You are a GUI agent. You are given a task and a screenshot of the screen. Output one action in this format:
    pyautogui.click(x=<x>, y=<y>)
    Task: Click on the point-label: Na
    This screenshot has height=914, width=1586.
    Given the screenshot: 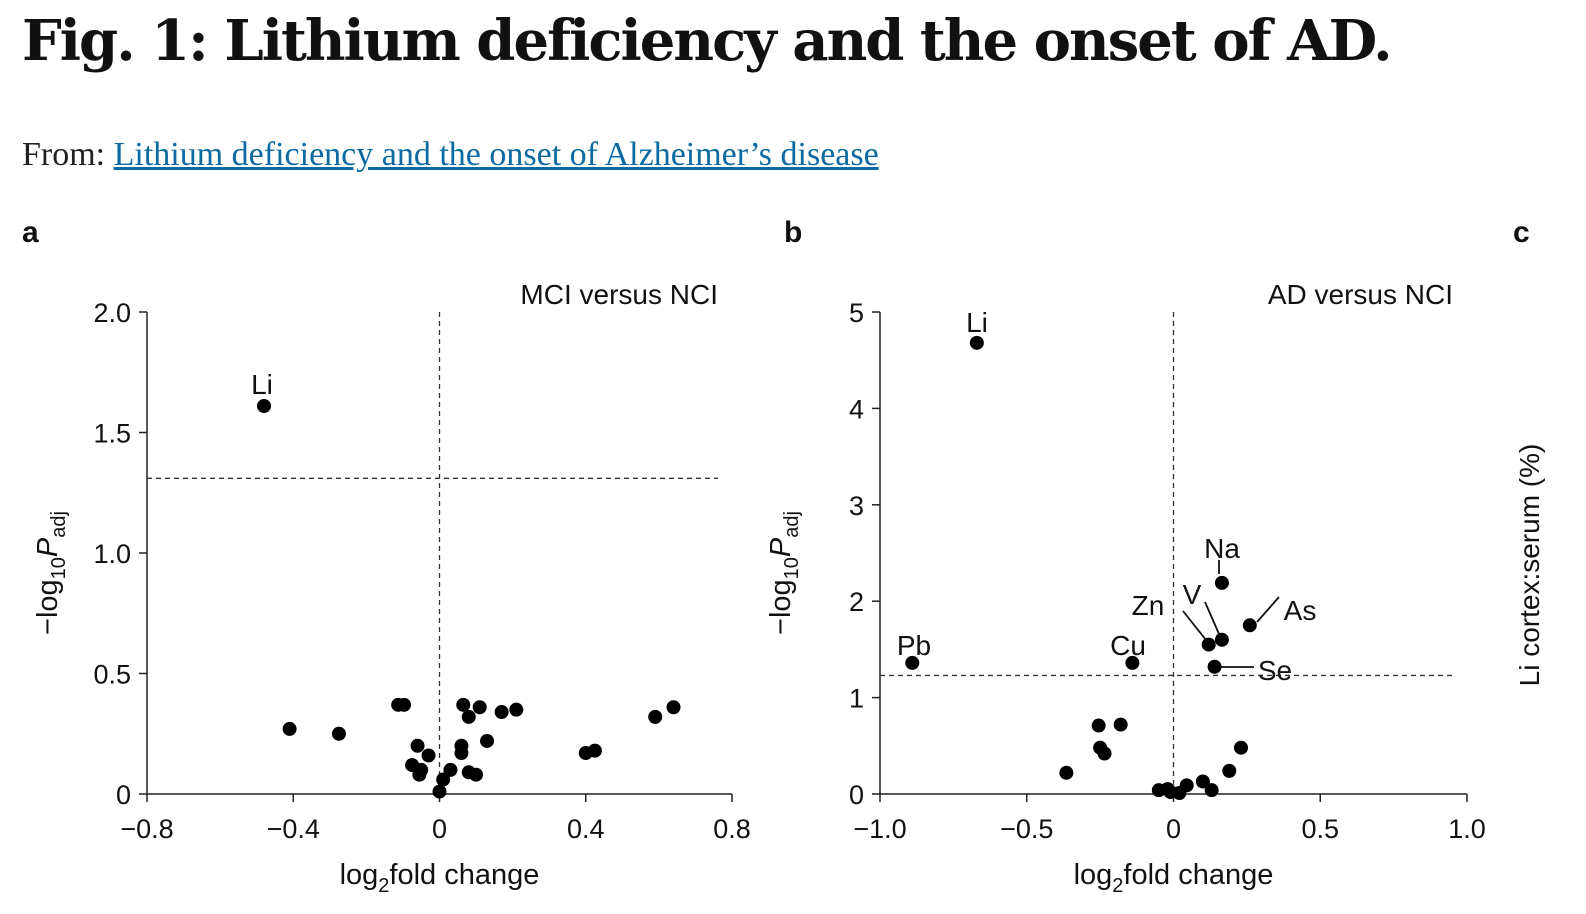 What is the action you would take?
    pyautogui.click(x=1222, y=548)
    